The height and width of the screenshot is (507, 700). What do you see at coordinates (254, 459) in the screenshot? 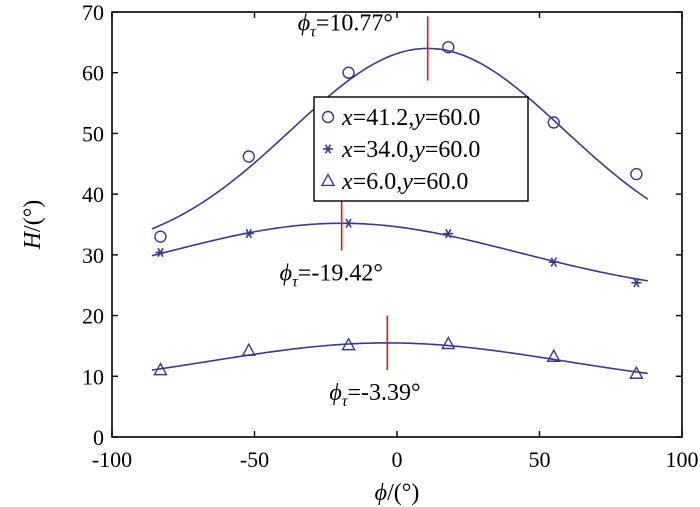
I see `x-tick-label: -50` at bounding box center [254, 459].